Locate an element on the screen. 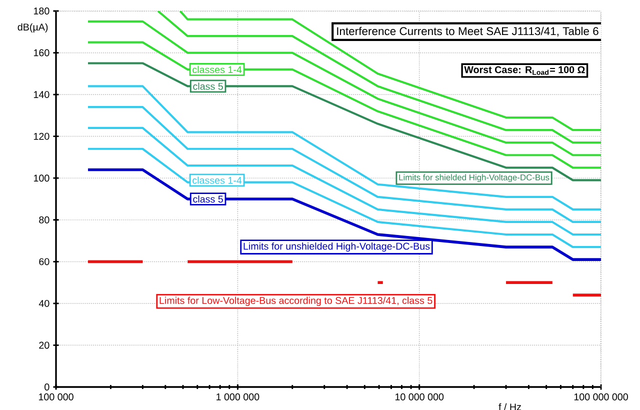 Image resolution: width=640 pixels, height=410 pixels. annotation: Worst Case: R$_{Load}$= 100 Ω is located at coordinates (524, 70).